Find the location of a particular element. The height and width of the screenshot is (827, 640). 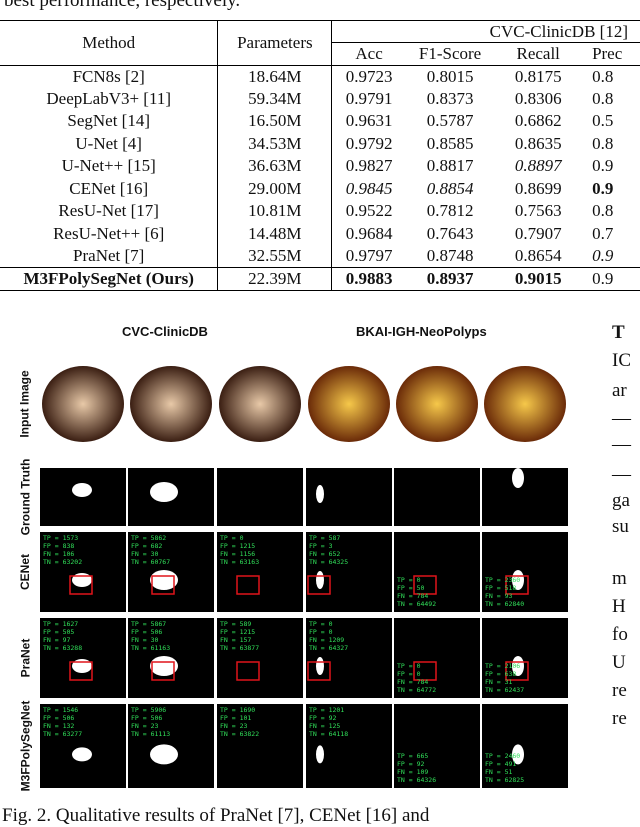

right-column-text: U is located at coordinates (619, 662).